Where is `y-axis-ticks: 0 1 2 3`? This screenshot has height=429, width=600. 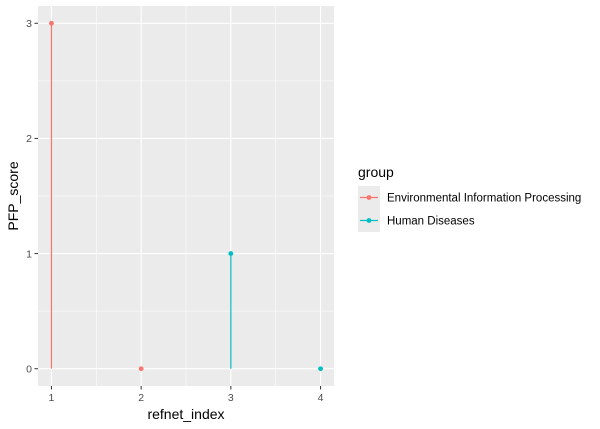
y-axis-ticks: 0 1 2 3 is located at coordinates (32, 197).